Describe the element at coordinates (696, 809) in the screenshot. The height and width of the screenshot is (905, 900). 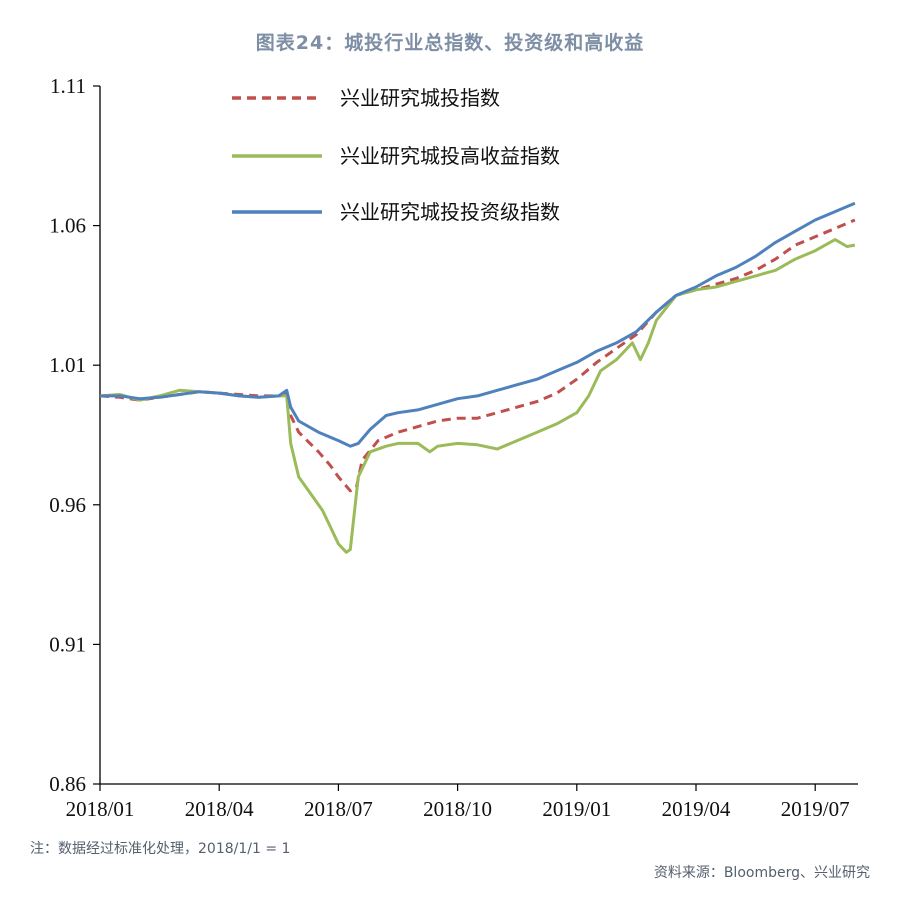
I see `x-tick-label: 2019/04` at that location.